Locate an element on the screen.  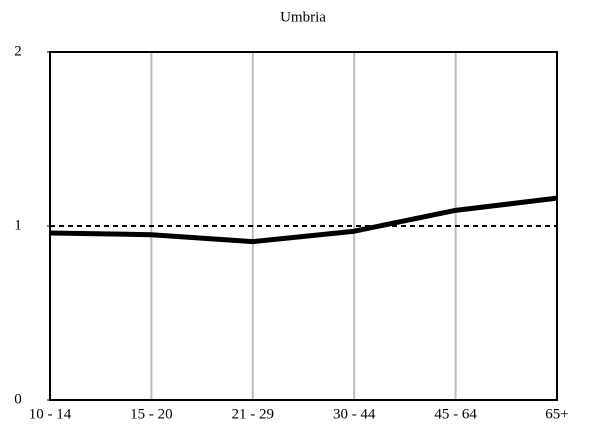
x-tick-label: 65+ is located at coordinates (556, 414).